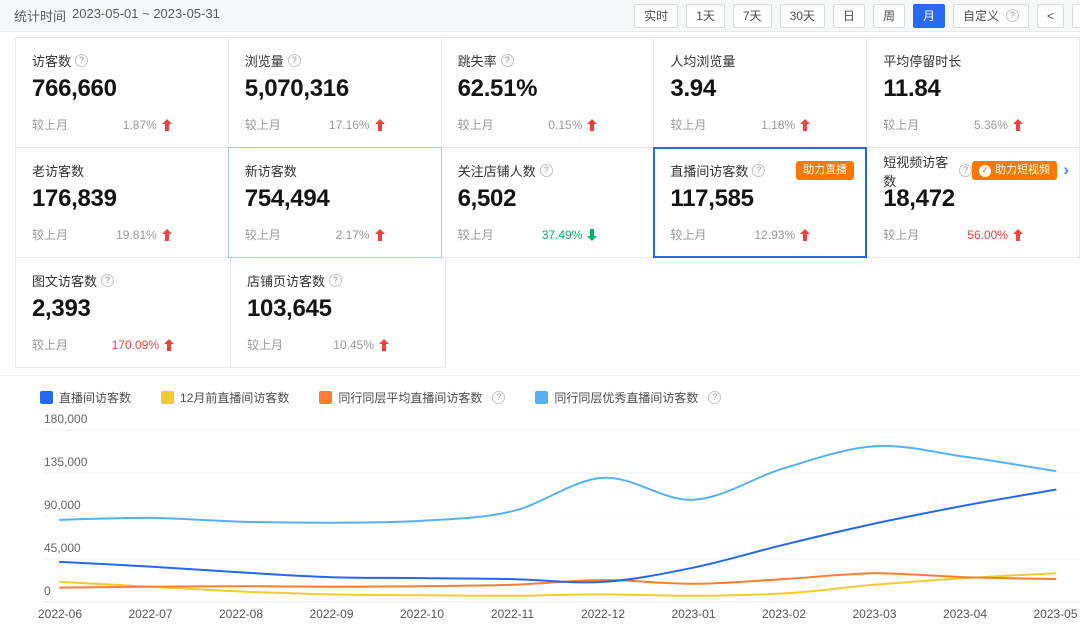  I want to click on card-short-video-visitors: 短视频访客数? ✓ 助力短视频 › 18,472 较上月 56.00%, so click(973, 202).